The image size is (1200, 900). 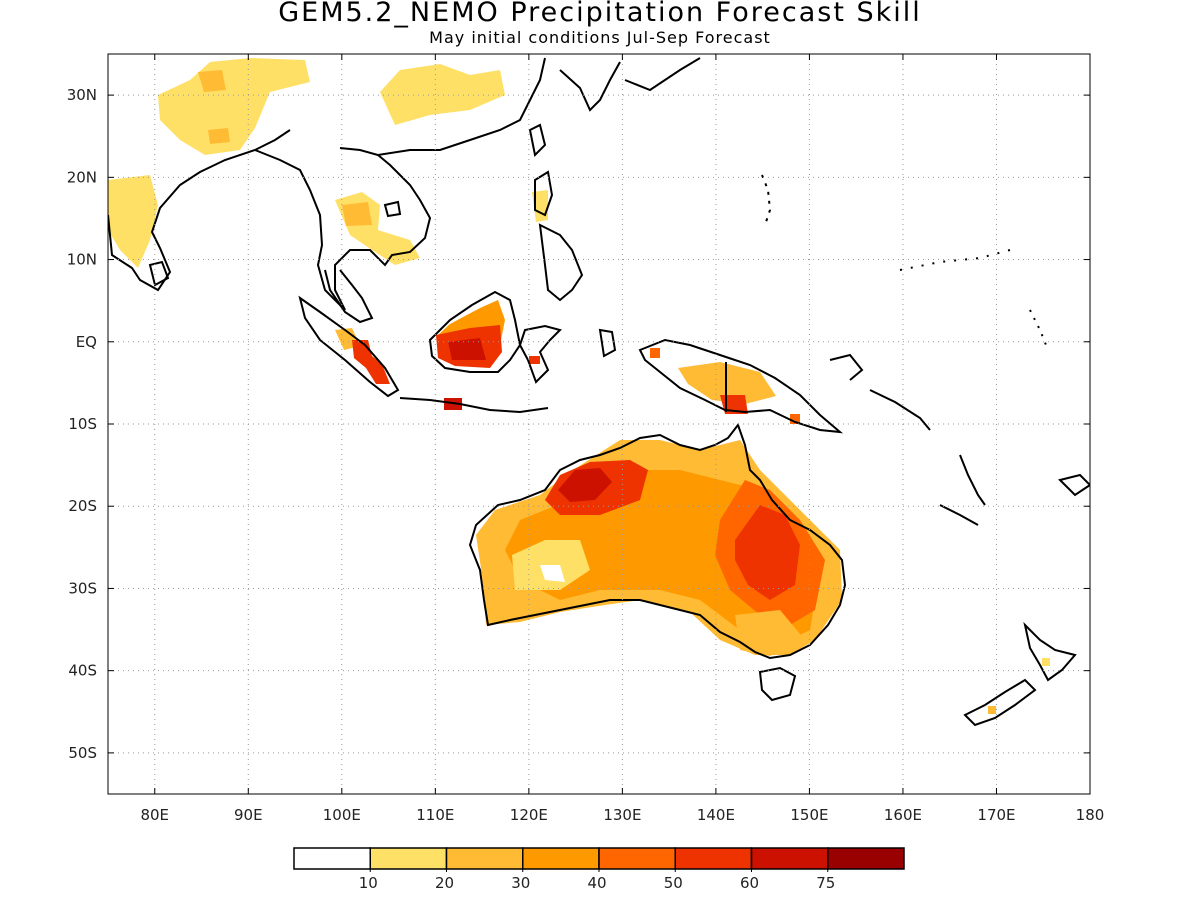 What do you see at coordinates (82, 177) in the screenshot?
I see `y-tick-label: 20N` at bounding box center [82, 177].